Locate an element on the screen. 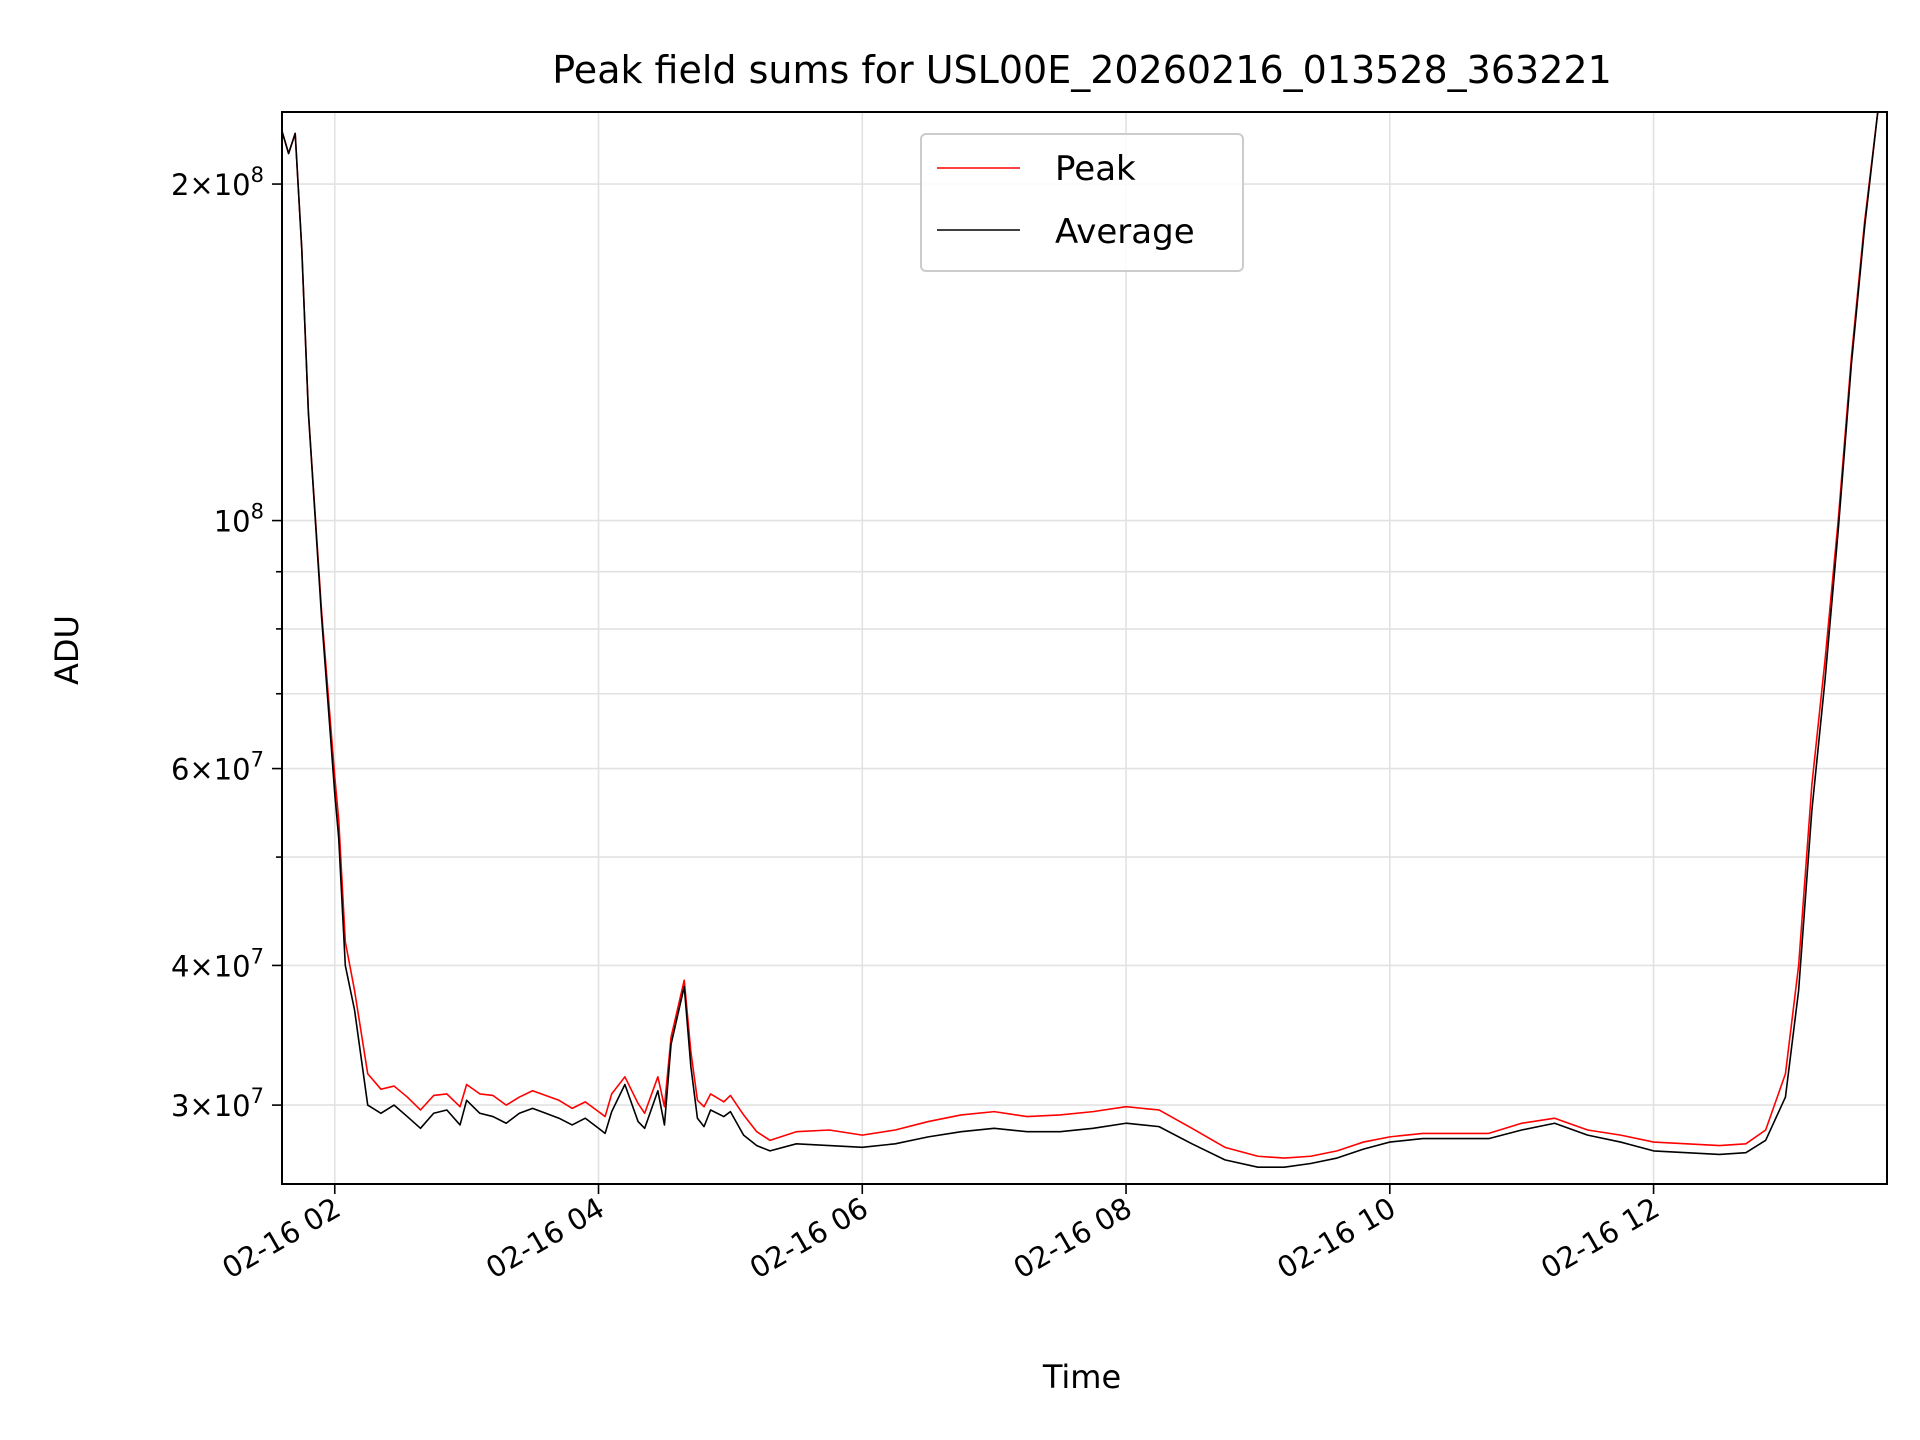 Image resolution: width=1920 pixels, height=1440 pixels. y-tick-label: 6×107 is located at coordinates (217, 767).